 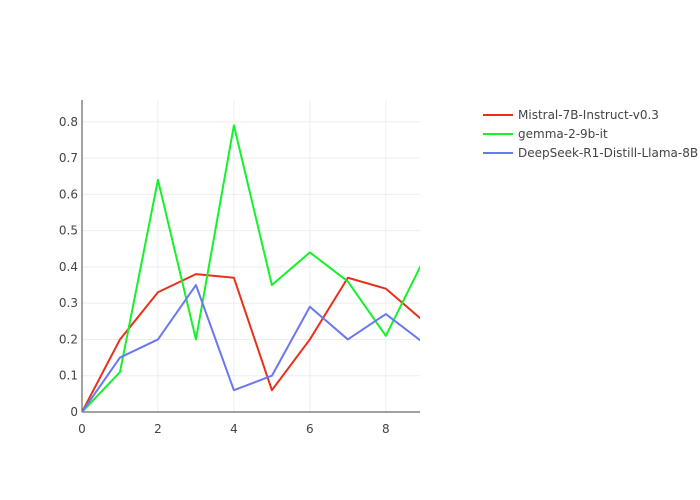 What do you see at coordinates (310, 429) in the screenshot?
I see `x-tick-label: 6` at bounding box center [310, 429].